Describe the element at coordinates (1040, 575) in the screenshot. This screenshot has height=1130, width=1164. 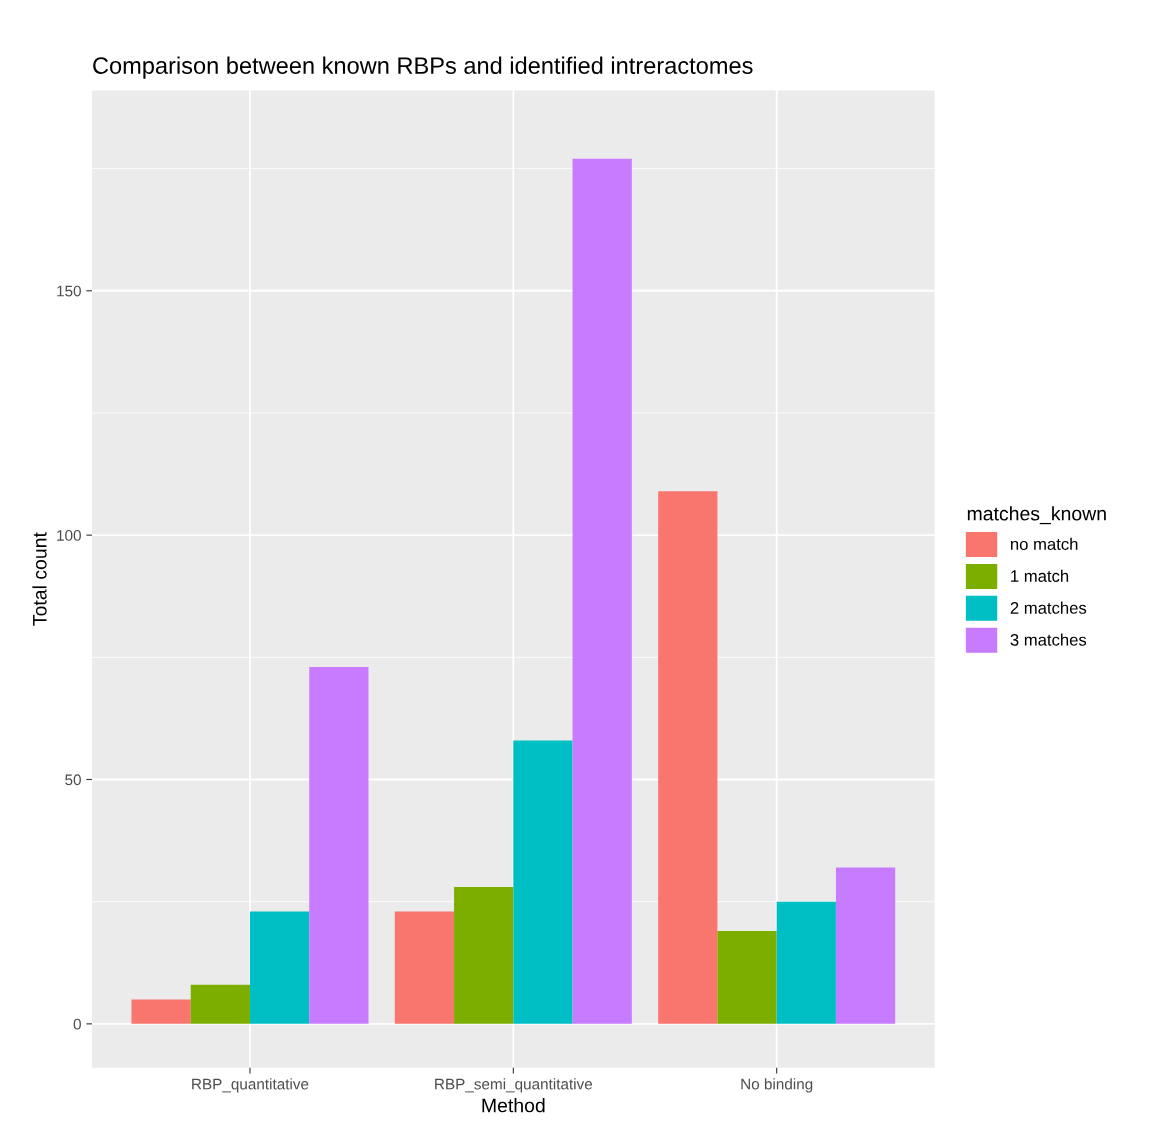
I see `legend-label: 1 match` at that location.